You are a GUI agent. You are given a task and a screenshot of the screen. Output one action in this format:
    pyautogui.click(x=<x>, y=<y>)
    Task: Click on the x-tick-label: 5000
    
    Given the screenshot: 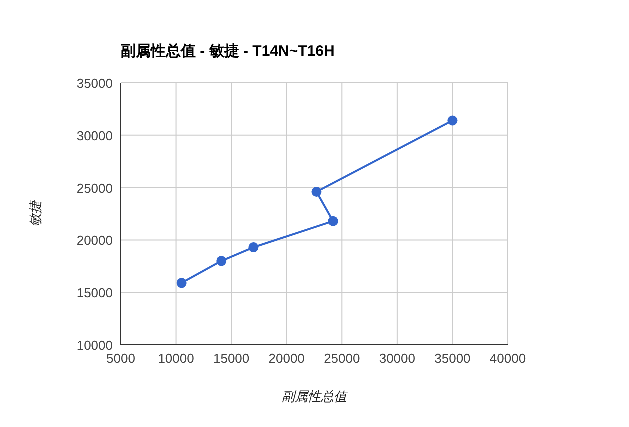 What is the action you would take?
    pyautogui.click(x=121, y=358)
    